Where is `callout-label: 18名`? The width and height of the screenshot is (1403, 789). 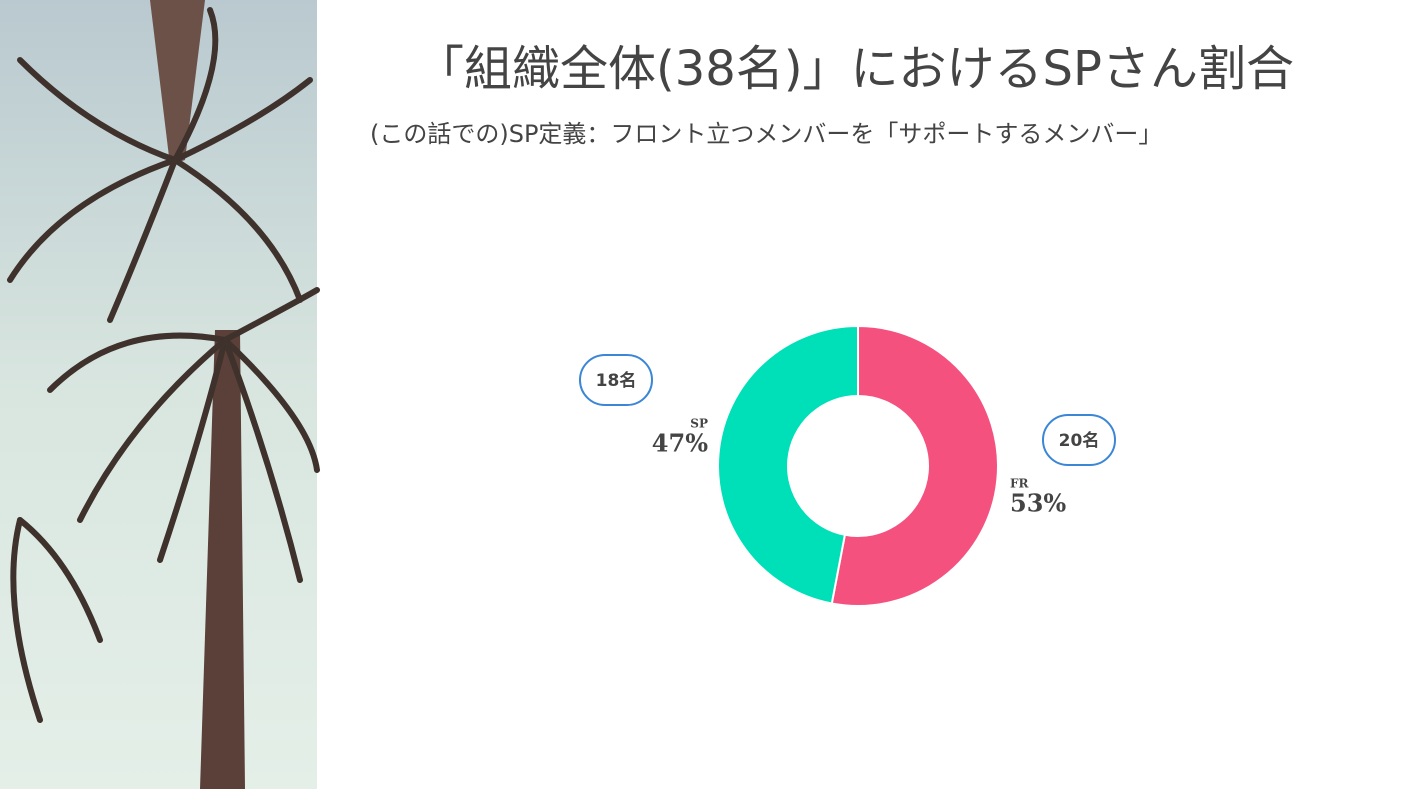
callout-label: 18名 is located at coordinates (616, 380).